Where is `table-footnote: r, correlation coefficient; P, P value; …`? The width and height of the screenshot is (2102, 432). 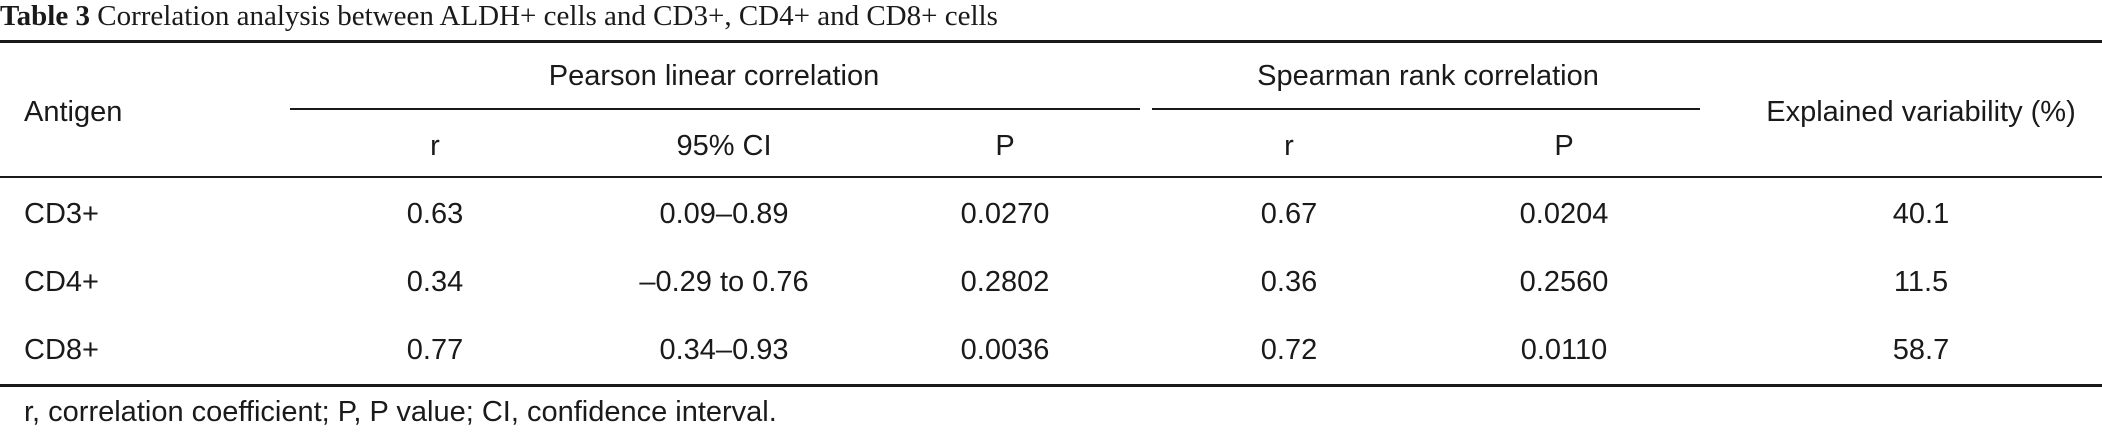
table-footnote: r, correlation coefficient; P, P value; … is located at coordinates (400, 412).